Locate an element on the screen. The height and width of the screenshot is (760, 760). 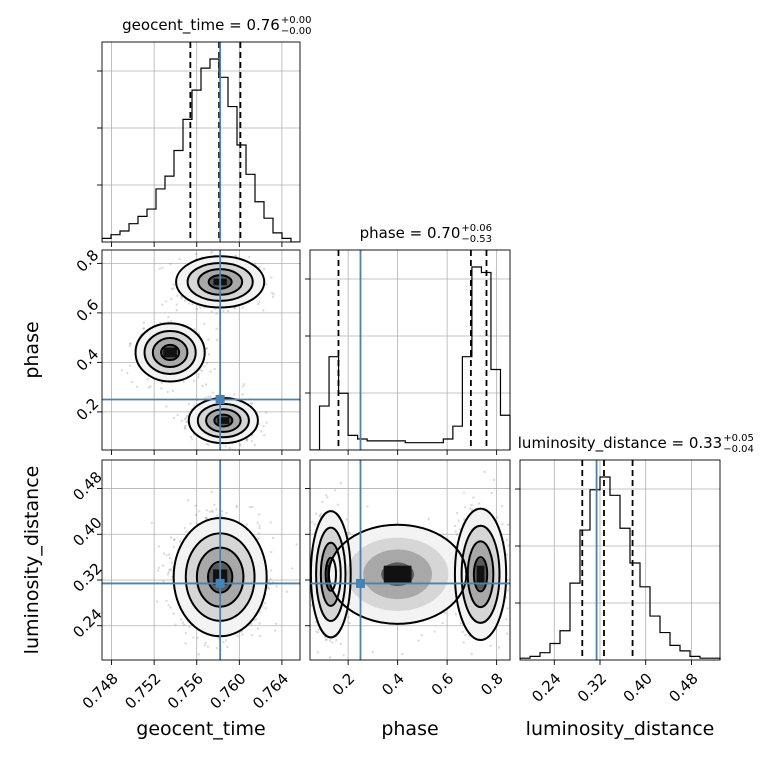
contour-geocent_time-phase-c1-l3 is located at coordinates (223, 420).